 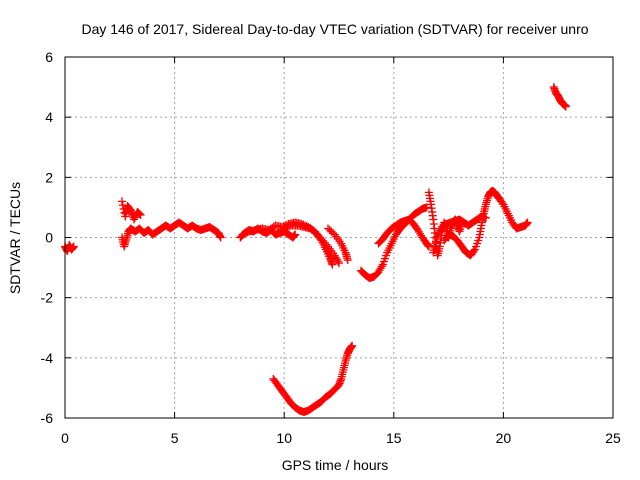 What do you see at coordinates (504, 438) in the screenshot?
I see `x-tick-label: 20` at bounding box center [504, 438].